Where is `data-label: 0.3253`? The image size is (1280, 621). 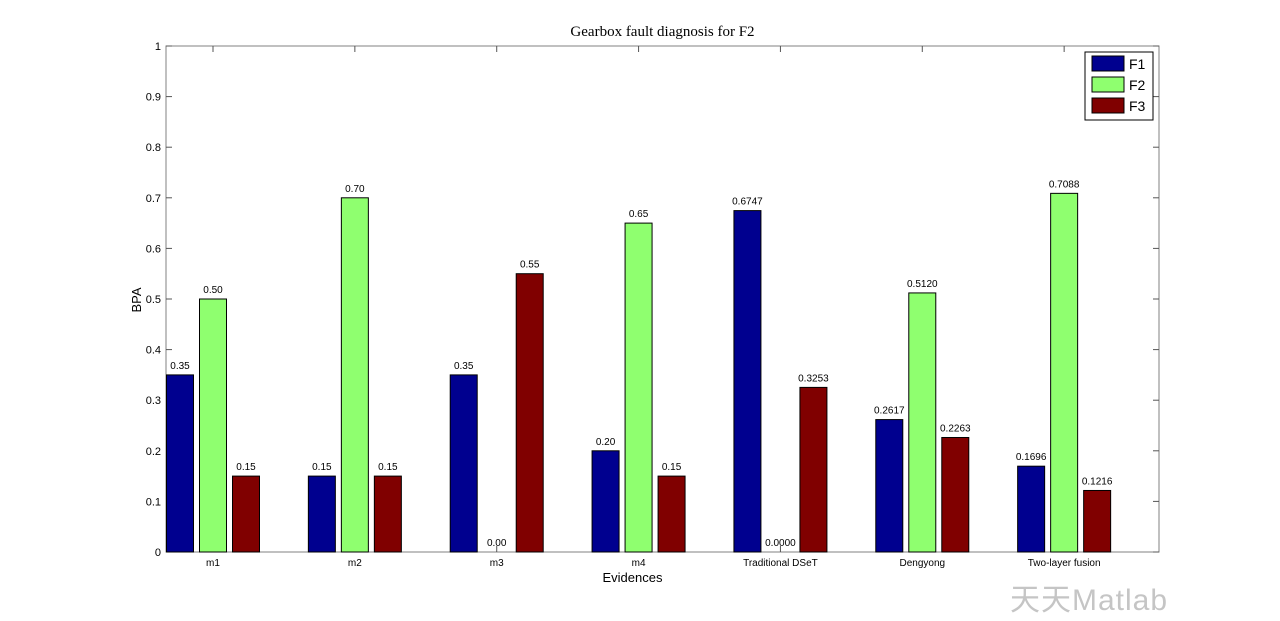 data-label: 0.3253 is located at coordinates (813, 378).